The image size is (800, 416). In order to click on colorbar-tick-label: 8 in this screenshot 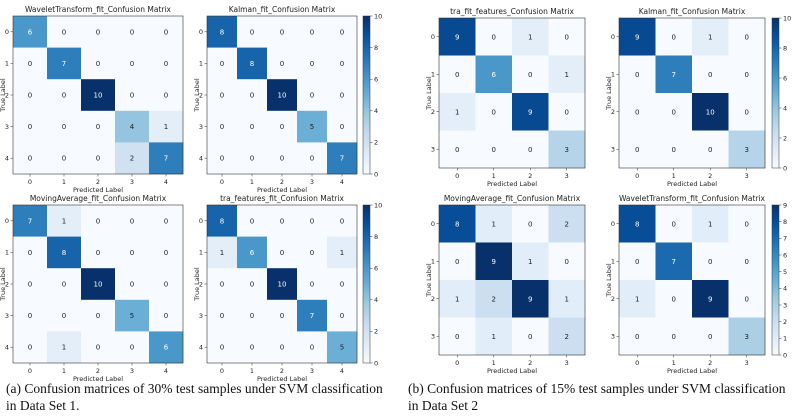, I will do `click(376, 48)`.